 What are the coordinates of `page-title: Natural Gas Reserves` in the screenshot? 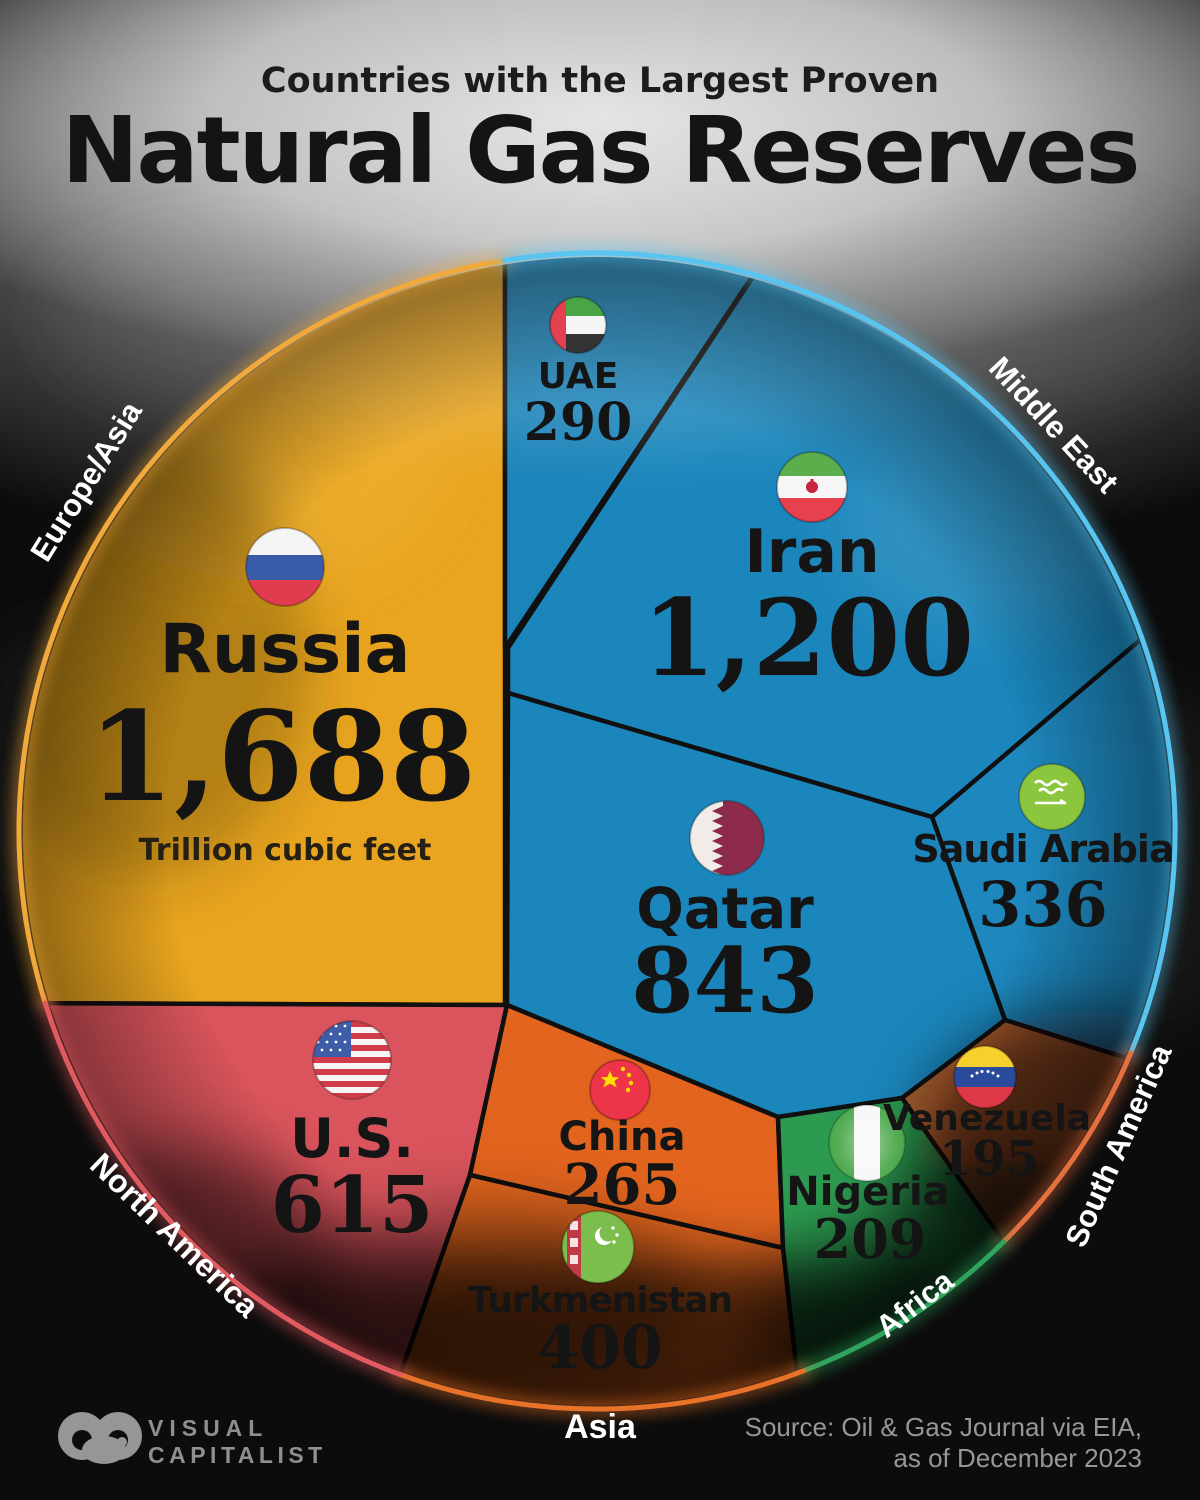 It's located at (600, 150).